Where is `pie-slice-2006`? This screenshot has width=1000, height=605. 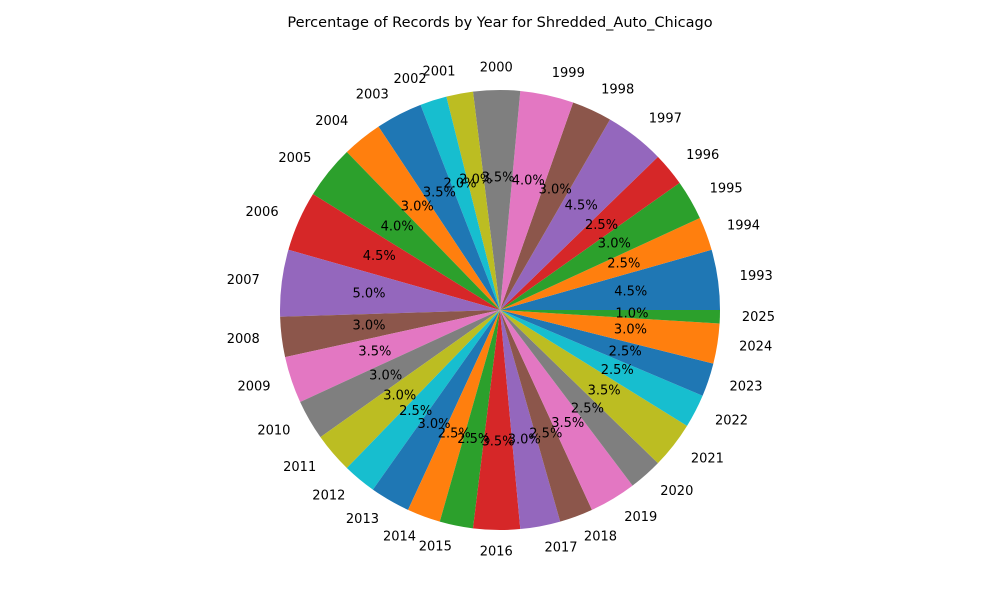 pie-slice-2006 is located at coordinates (394, 252).